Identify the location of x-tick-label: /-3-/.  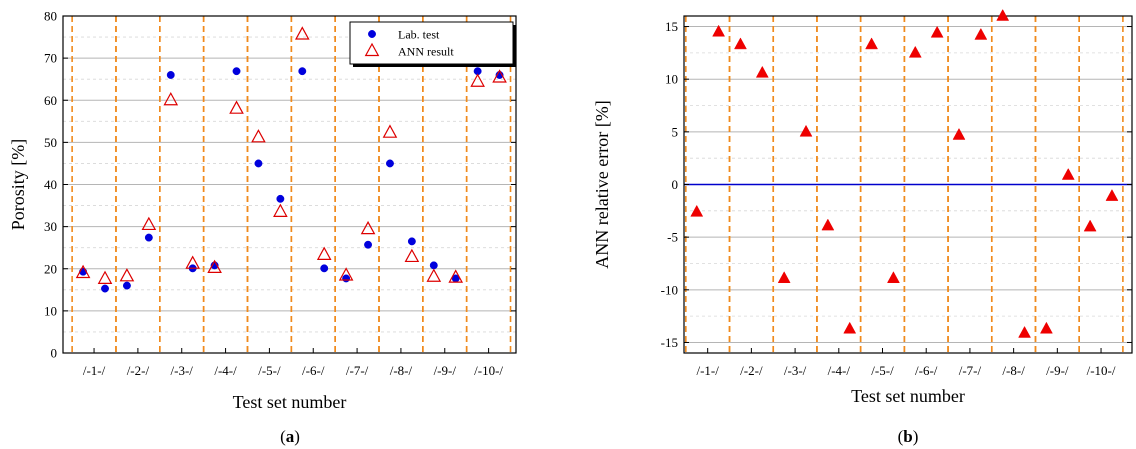
(182, 370).